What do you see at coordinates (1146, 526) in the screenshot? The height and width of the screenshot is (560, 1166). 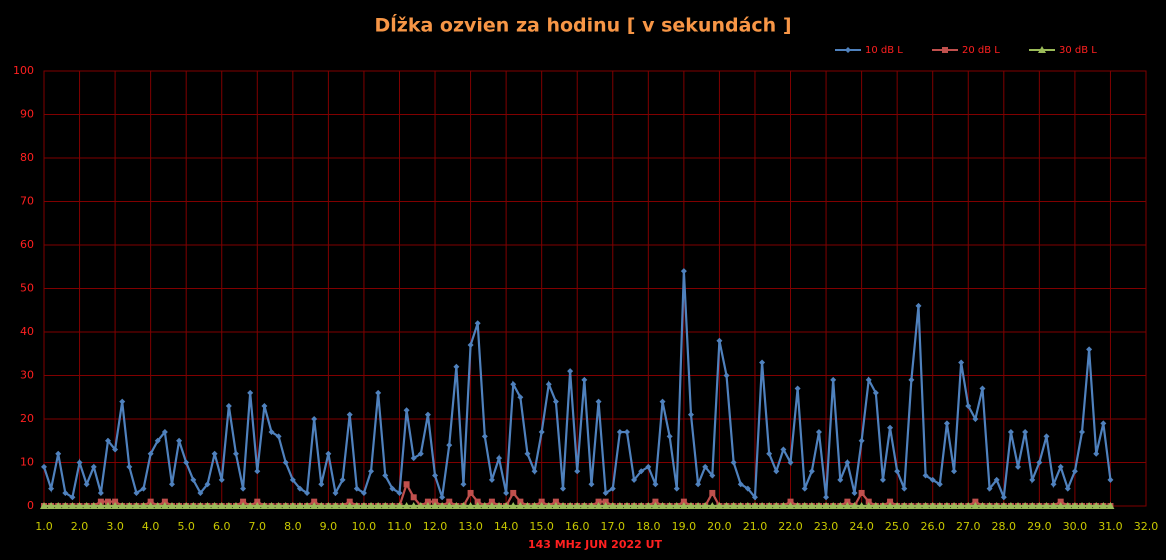 I see `x-tick-label: 32.0` at bounding box center [1146, 526].